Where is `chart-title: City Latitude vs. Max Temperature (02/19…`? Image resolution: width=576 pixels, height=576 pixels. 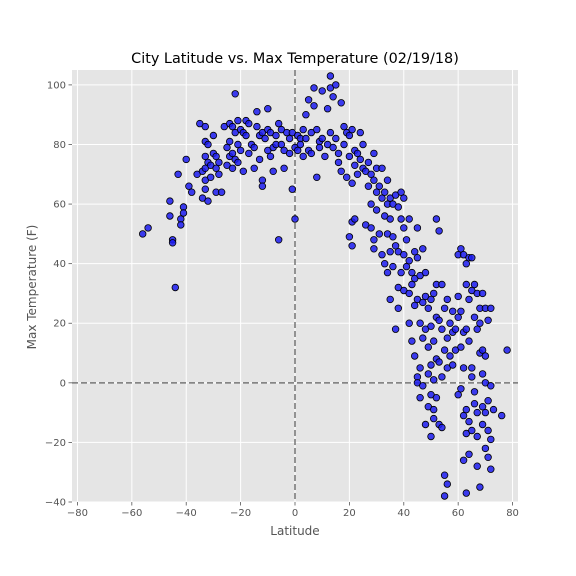
chart-title: City Latitude vs. Max Temperature (02/19… is located at coordinates (295, 59).